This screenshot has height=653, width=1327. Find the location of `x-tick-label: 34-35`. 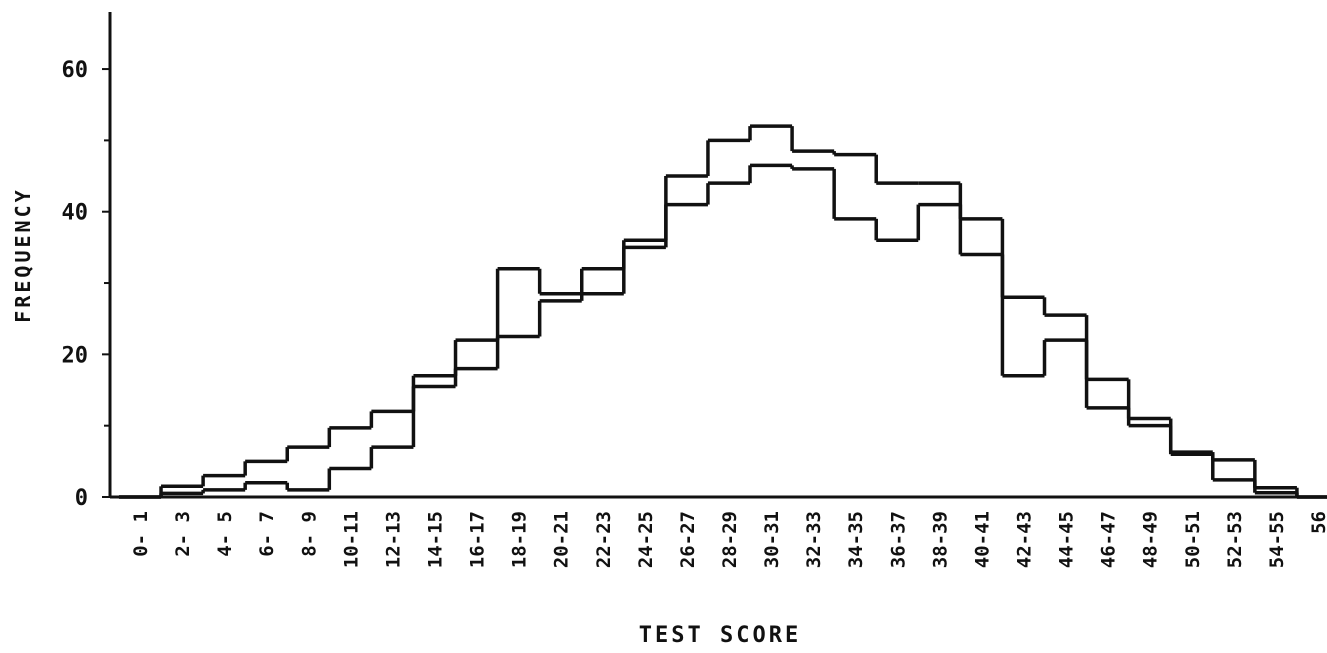

x-tick-label: 34-35 is located at coordinates (856, 539).